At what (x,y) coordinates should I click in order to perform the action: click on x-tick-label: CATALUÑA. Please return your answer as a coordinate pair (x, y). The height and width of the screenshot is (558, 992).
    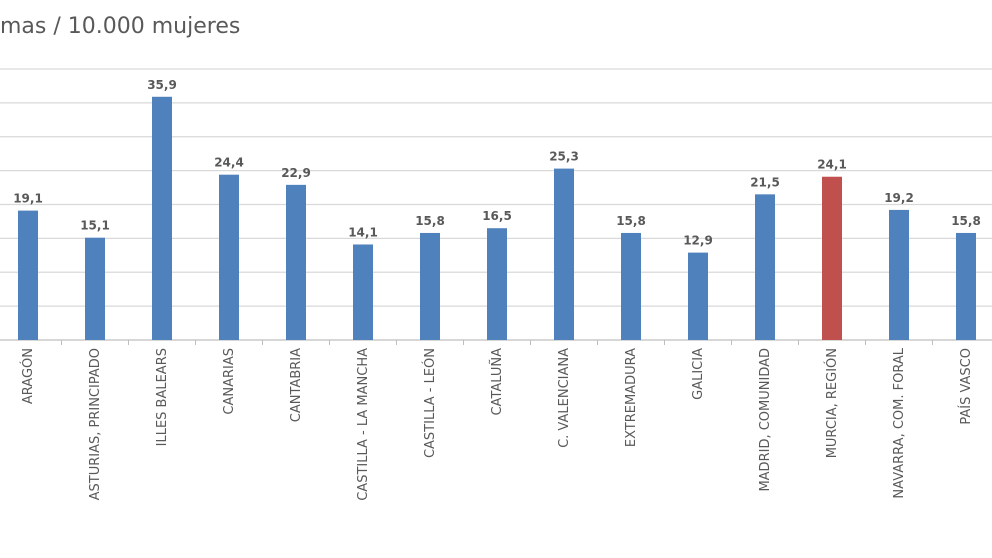
    Looking at the image, I should click on (497, 382).